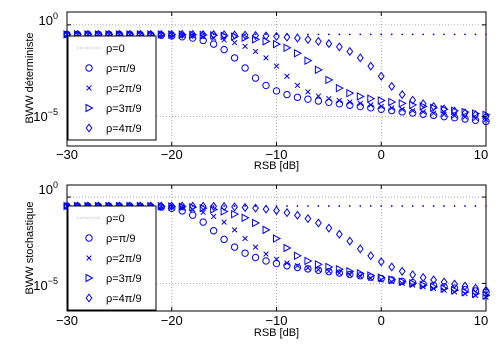  What do you see at coordinates (120, 69) in the screenshot?
I see `legend-entry-1: ρ=π/9` at bounding box center [120, 69].